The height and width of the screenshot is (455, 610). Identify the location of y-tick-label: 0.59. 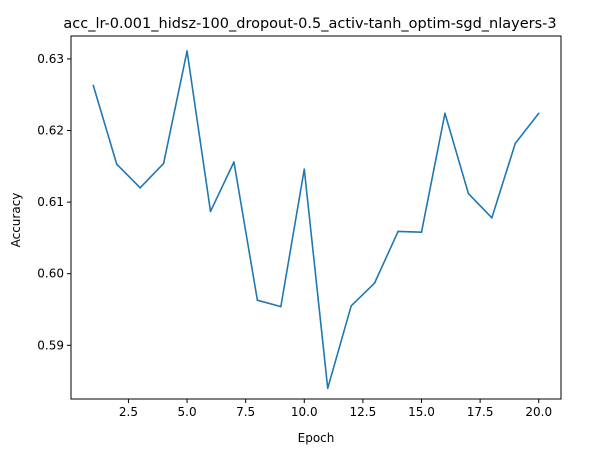
(50, 345).